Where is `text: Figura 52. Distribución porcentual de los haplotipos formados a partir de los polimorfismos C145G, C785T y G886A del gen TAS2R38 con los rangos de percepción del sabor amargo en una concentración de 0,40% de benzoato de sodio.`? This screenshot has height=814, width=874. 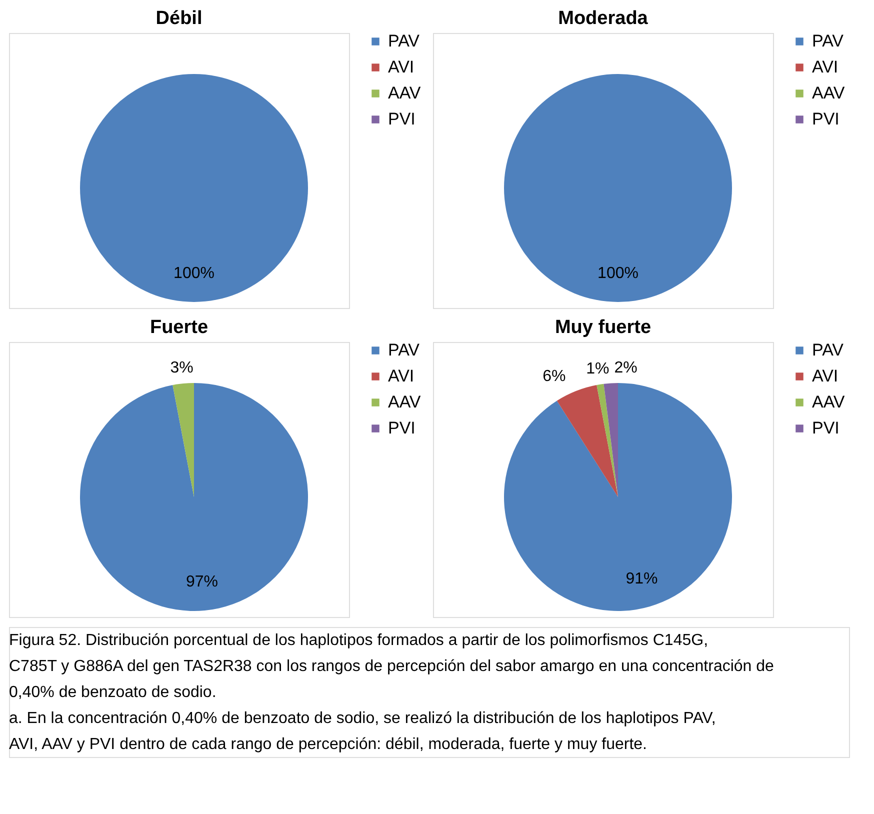 text: Figura 52. Distribución porcentual de los haplotipos formados a partir de los polimorfismos C145G, C785T y G886A del gen TAS2R38 con los rangos de percepción del sabor amargo en una concentración de 0,40% de benzoato de sodio. is located at coordinates (391, 666).